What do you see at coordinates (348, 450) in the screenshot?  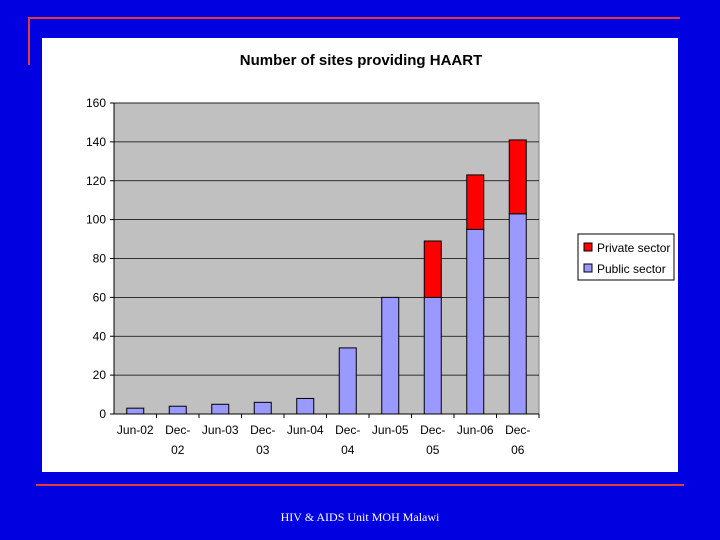 I see `x-tick-label: 04` at bounding box center [348, 450].